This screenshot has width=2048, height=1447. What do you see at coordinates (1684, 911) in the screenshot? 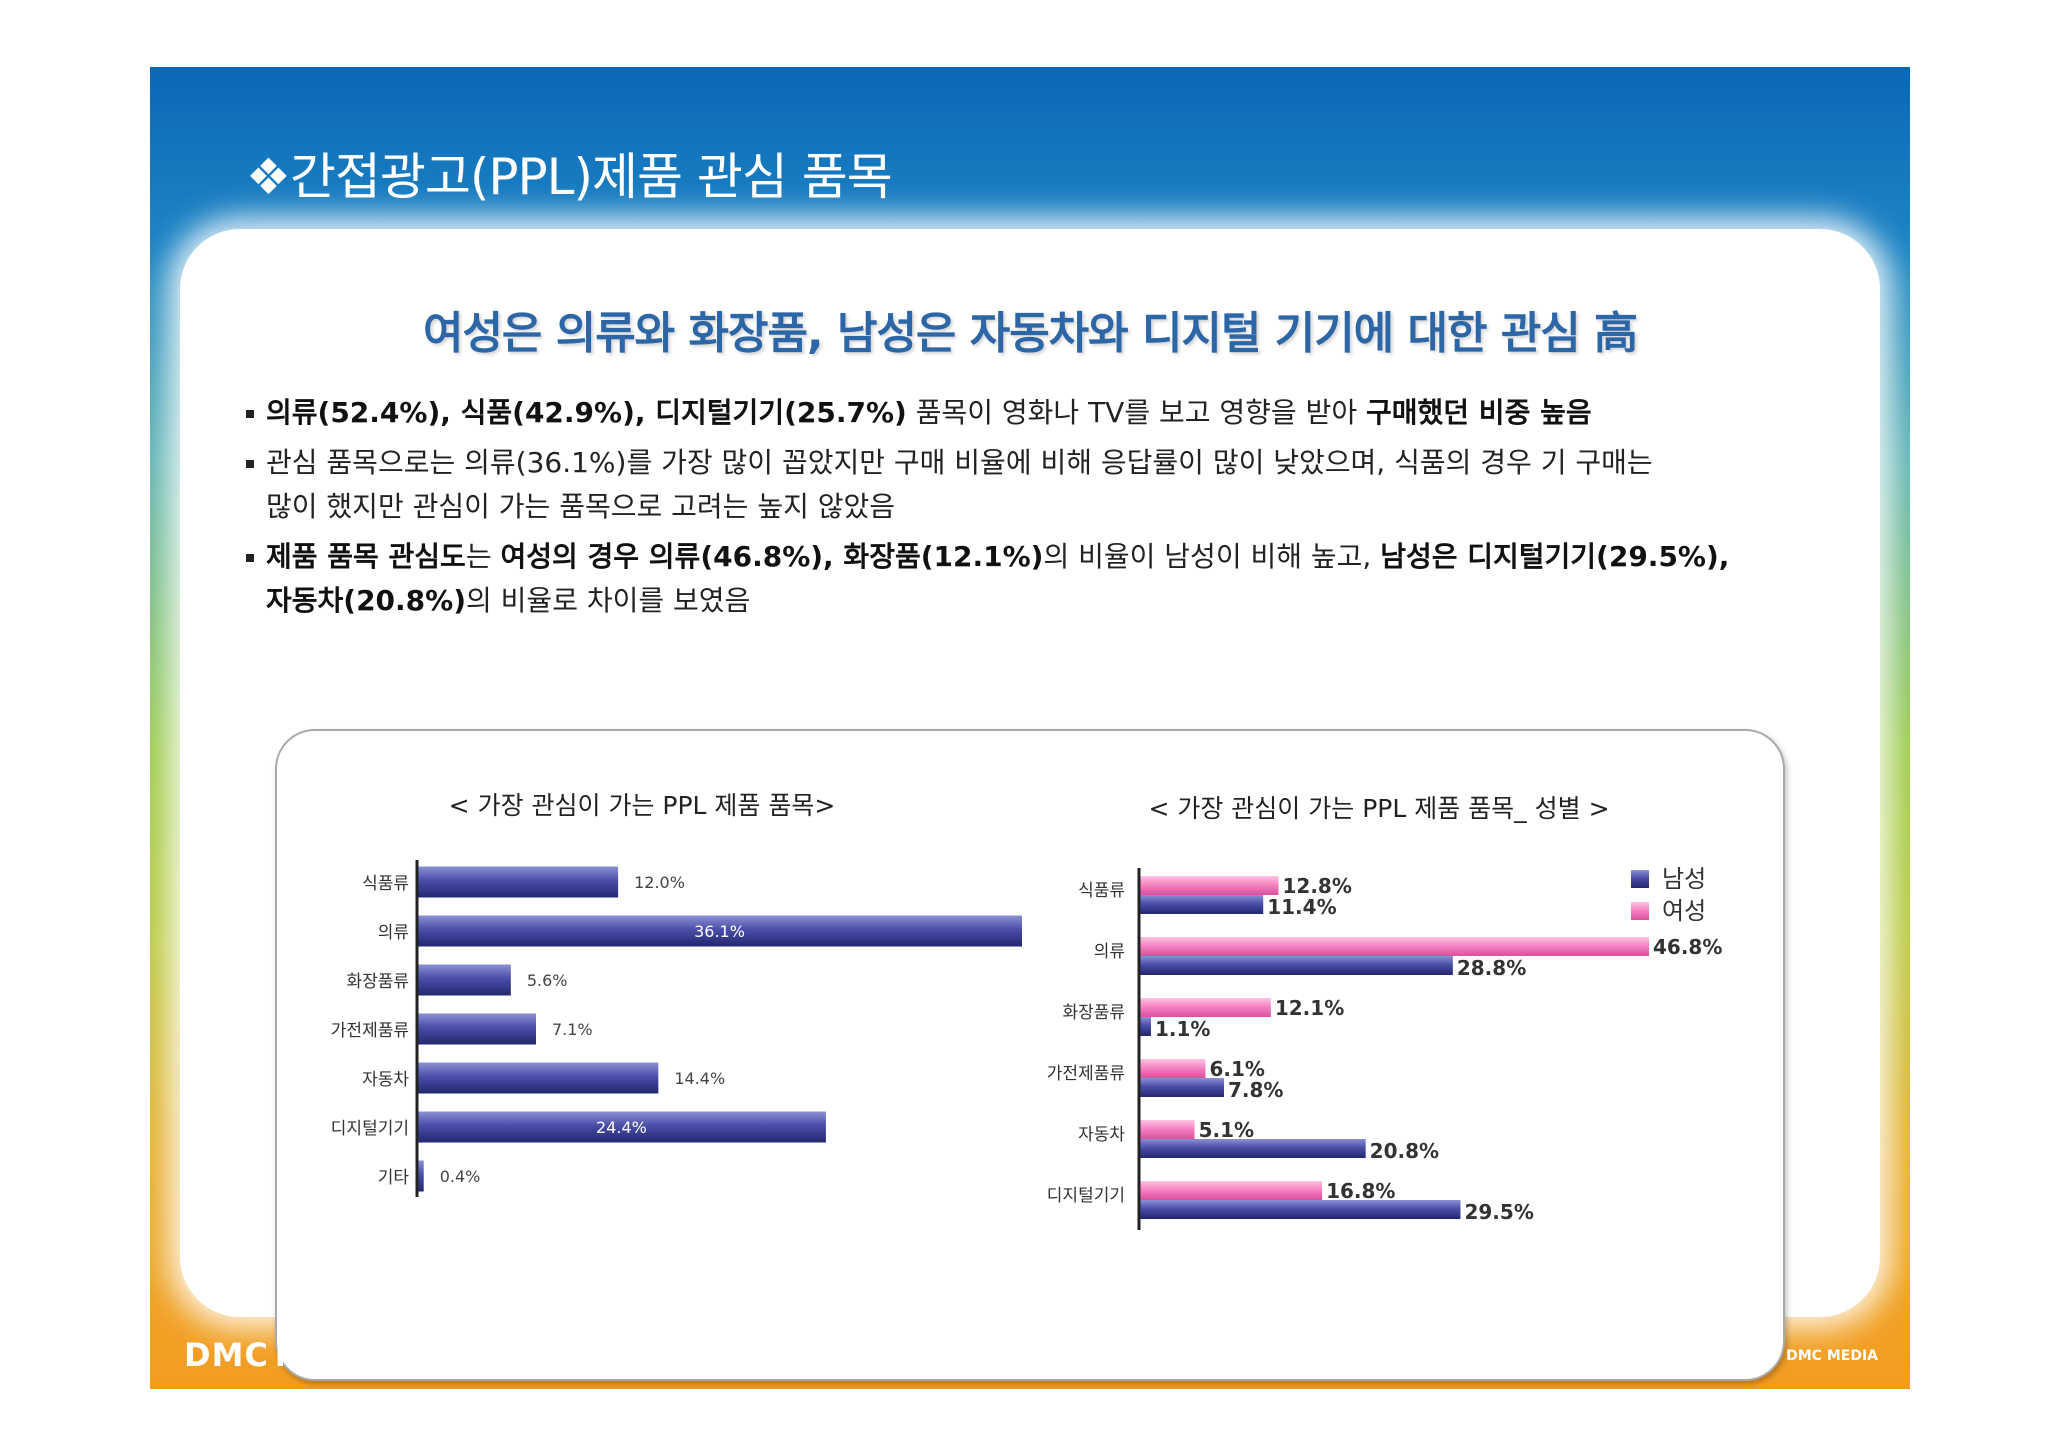
I see `legend-label-female: 여성` at bounding box center [1684, 911].